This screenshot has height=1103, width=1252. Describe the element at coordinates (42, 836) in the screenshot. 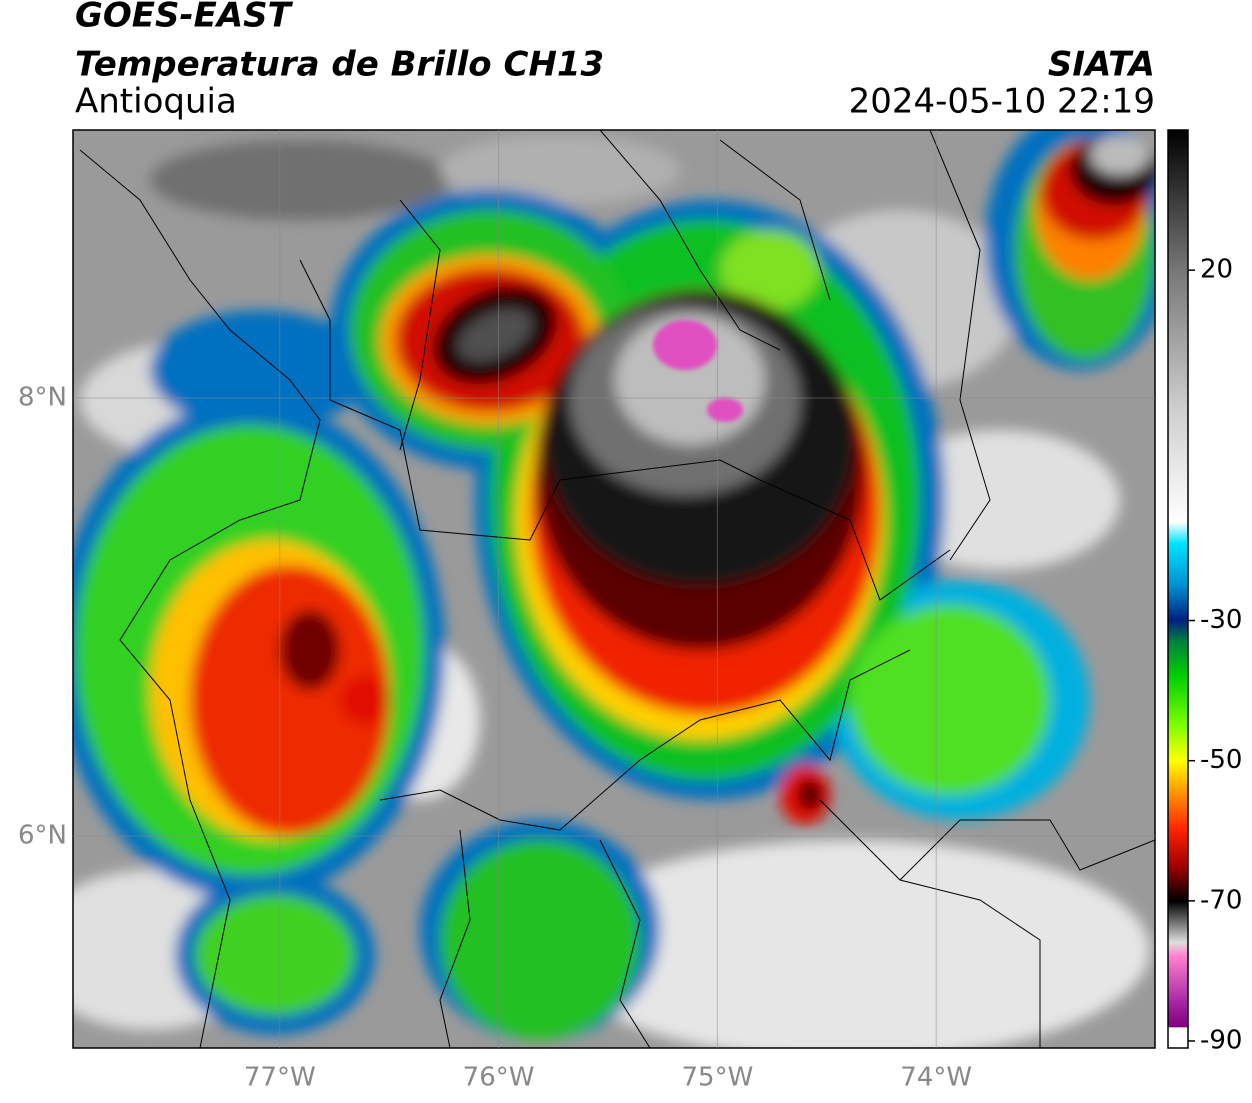

I see `y-tick-label: 6°N` at that location.